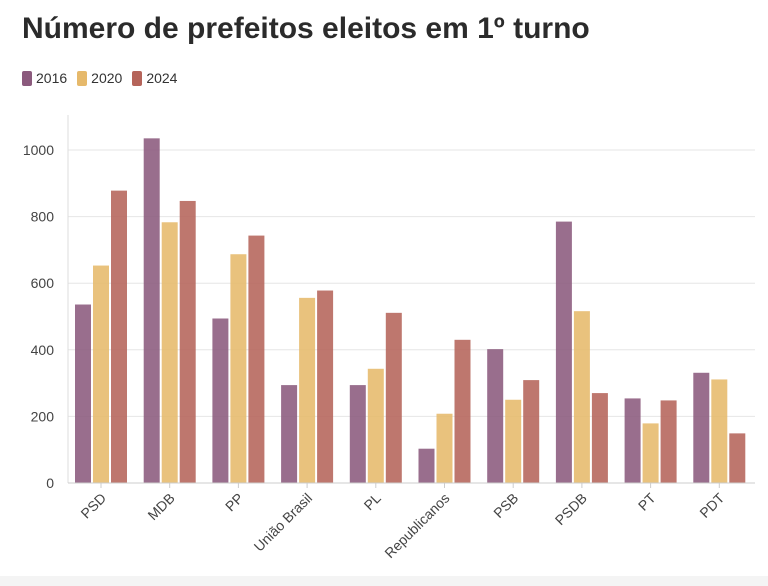 This screenshot has height=586, width=768. Describe the element at coordinates (43, 416) in the screenshot. I see `y-tick-label: 200` at that location.